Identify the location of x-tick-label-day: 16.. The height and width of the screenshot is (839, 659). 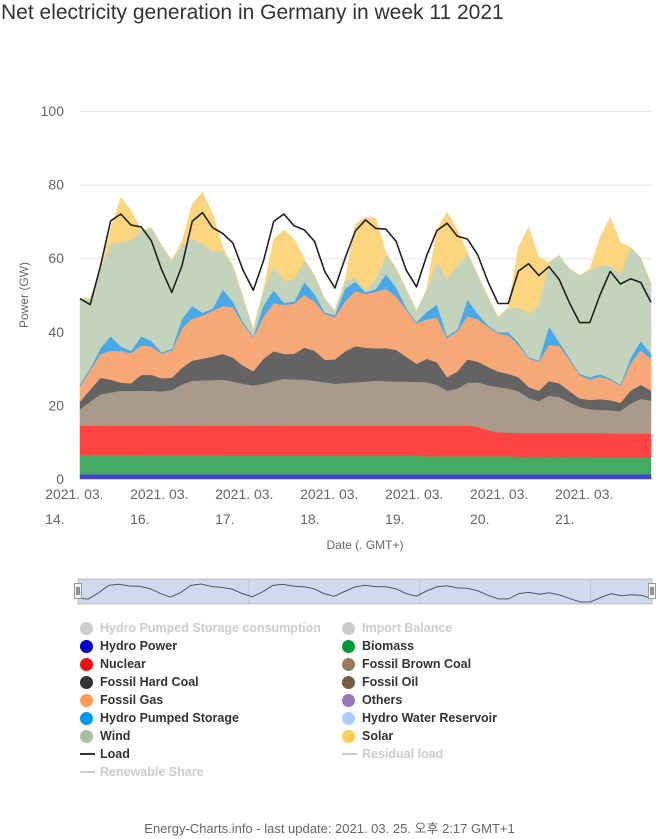
(139, 519).